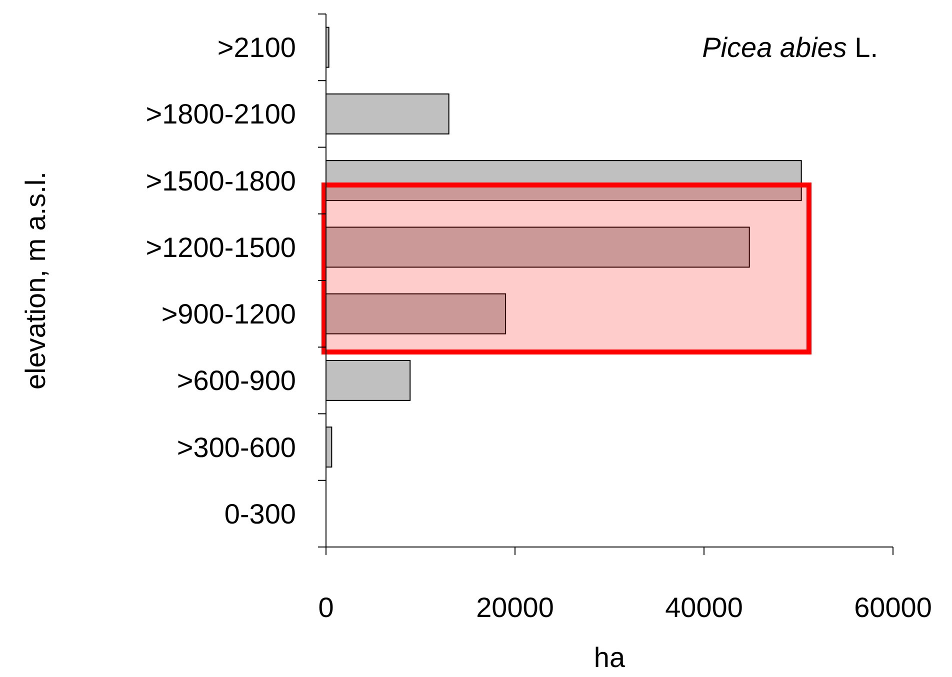  Describe the element at coordinates (256, 48) in the screenshot. I see `y-tick-label: >2100` at that location.